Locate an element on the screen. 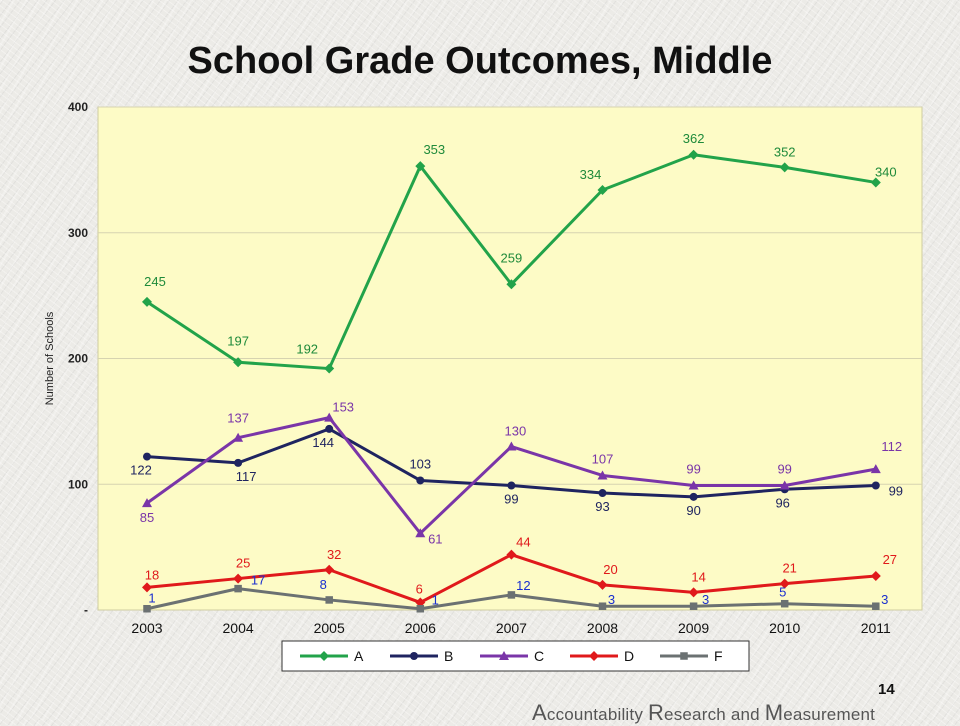 The width and height of the screenshot is (960, 726). footer-organization: Accountability Research and Measurement is located at coordinates (703, 713).